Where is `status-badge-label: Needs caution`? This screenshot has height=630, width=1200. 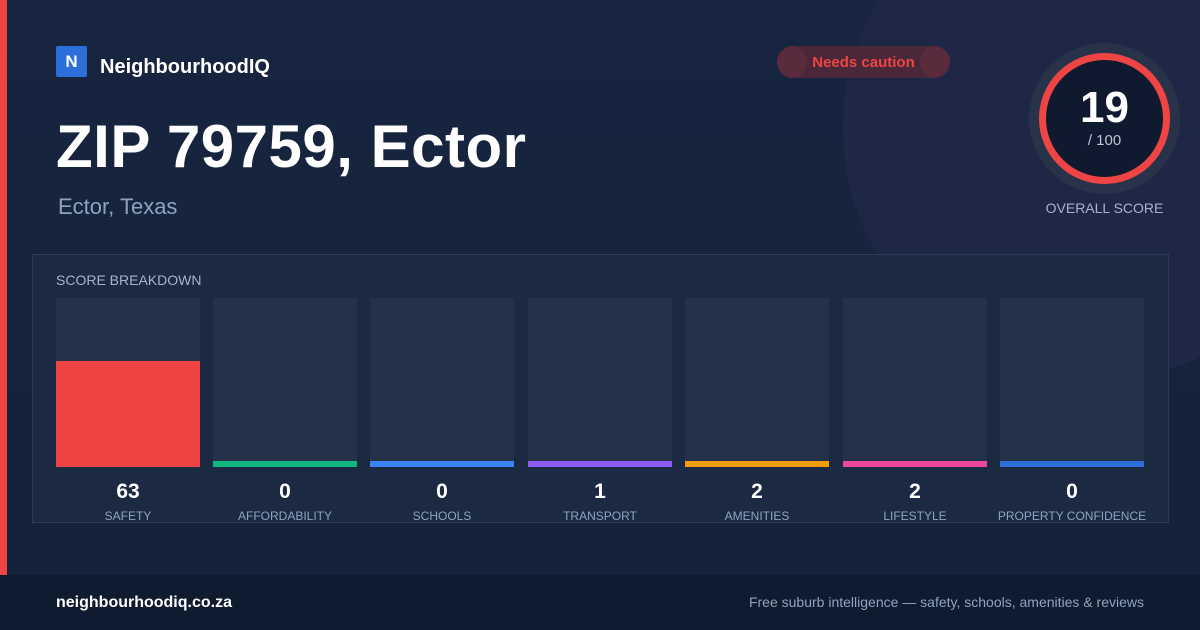
status-badge-label: Needs caution is located at coordinates (863, 62).